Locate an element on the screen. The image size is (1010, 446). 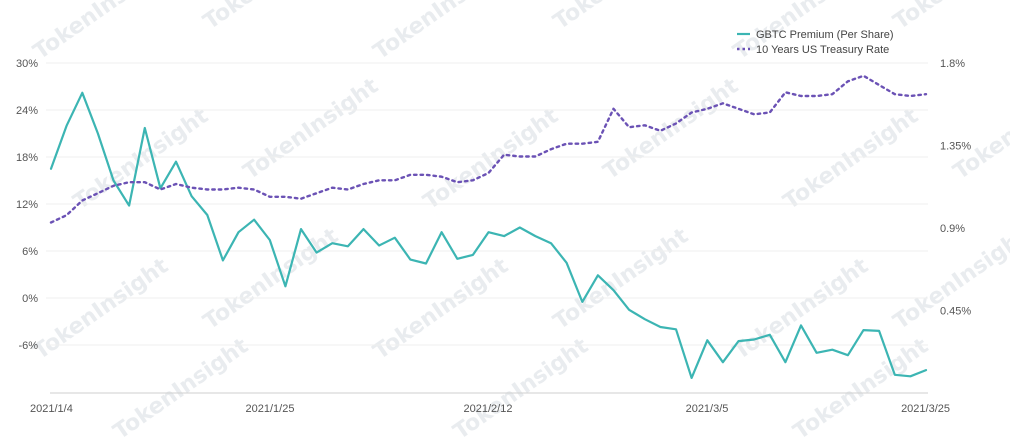
left-tick-label: 6% is located at coordinates (30, 252).